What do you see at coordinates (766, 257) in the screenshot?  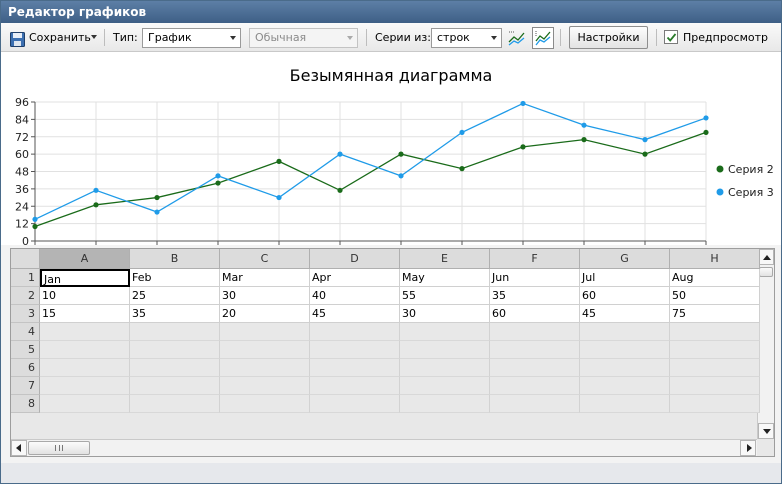 I see `scroll-up-button` at bounding box center [766, 257].